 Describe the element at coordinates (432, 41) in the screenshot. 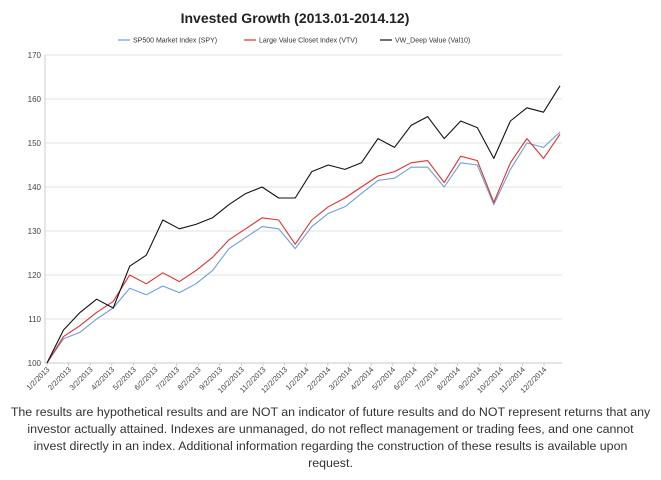

I see `legend-label: VW_Deep Value (Val10)` at that location.